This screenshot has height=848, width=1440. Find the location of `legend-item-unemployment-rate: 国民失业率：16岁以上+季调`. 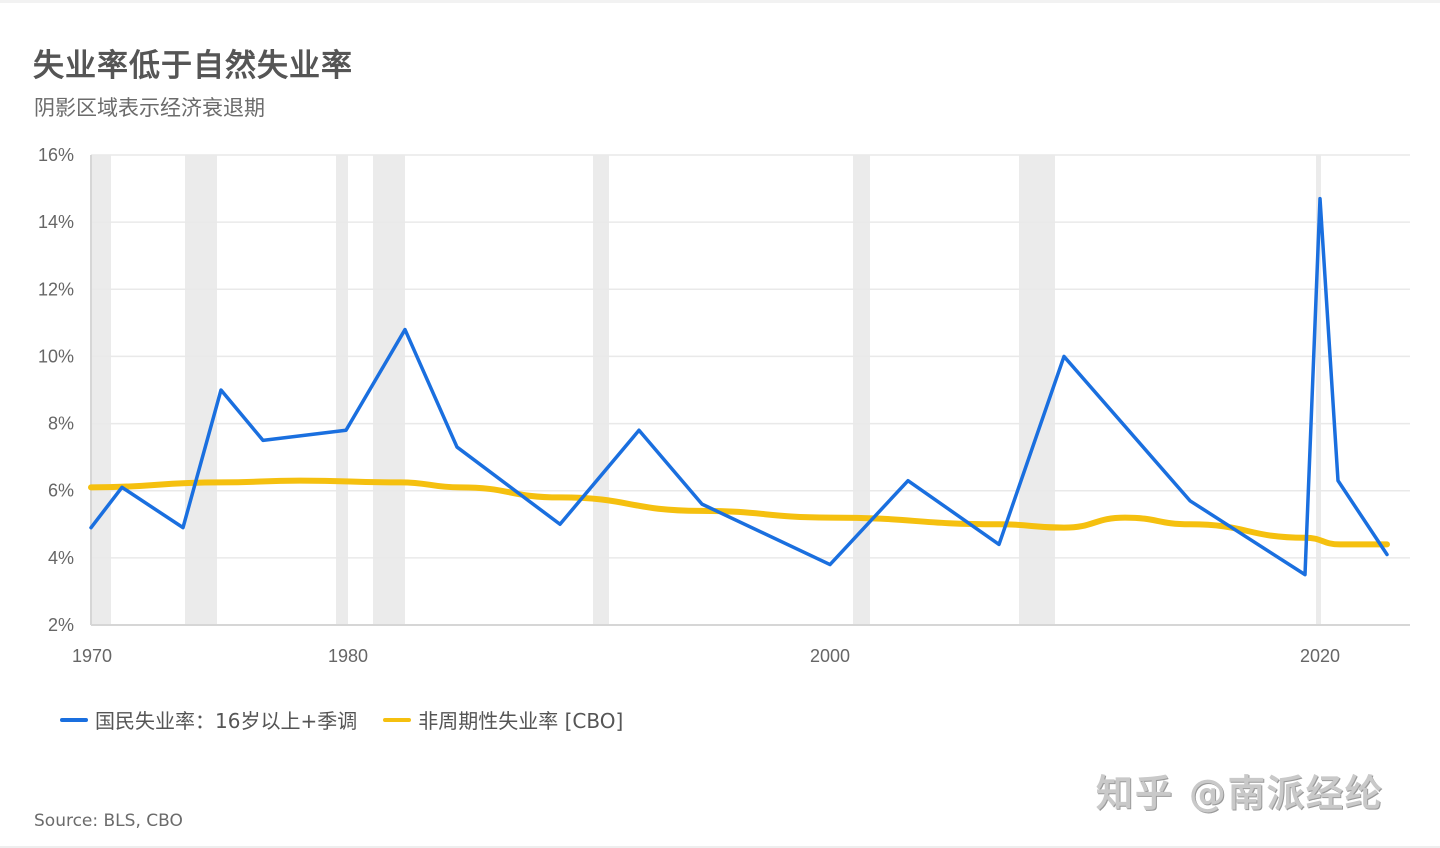

legend-item-unemployment-rate: 国民失业率：16岁以上+季调 is located at coordinates (208, 719).